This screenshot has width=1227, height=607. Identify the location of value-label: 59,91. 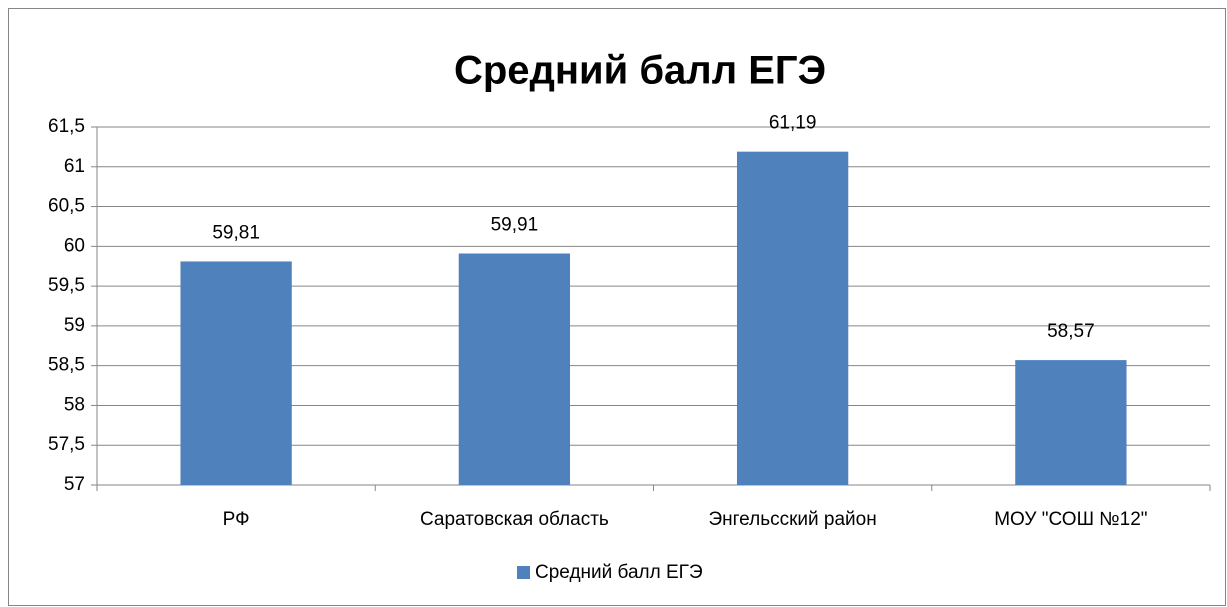
(515, 225).